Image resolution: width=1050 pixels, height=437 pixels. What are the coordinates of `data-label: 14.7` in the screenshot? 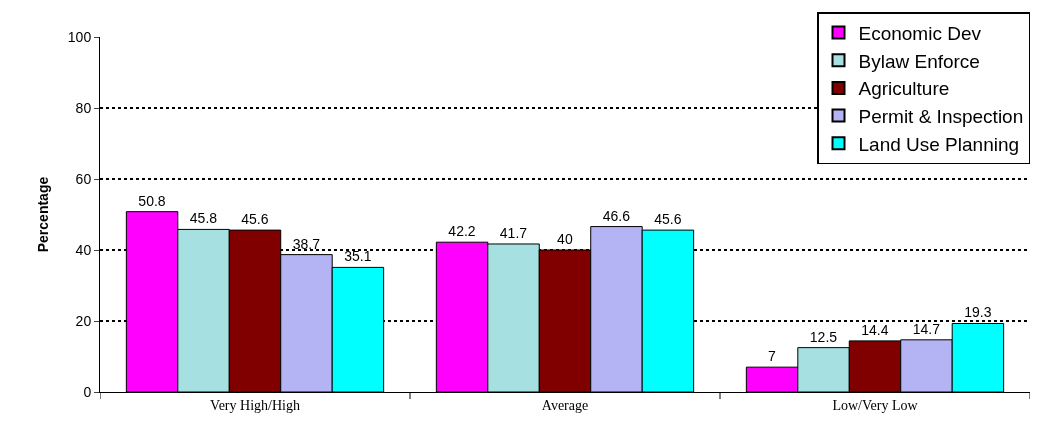 It's located at (926, 328).